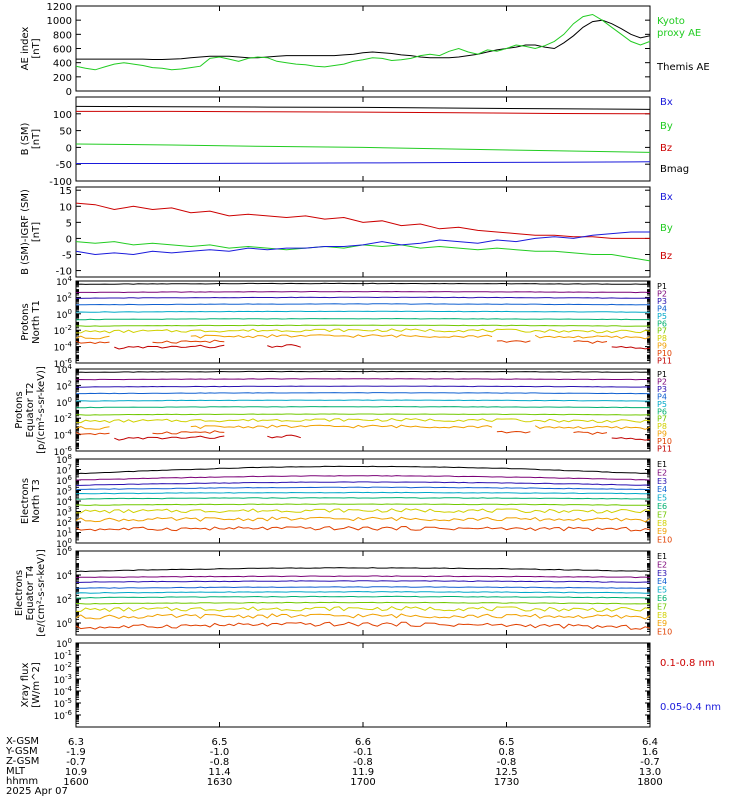 Image resolution: width=750 pixels, height=800 pixels. I want to click on legend-p9: P9, so click(662, 346).